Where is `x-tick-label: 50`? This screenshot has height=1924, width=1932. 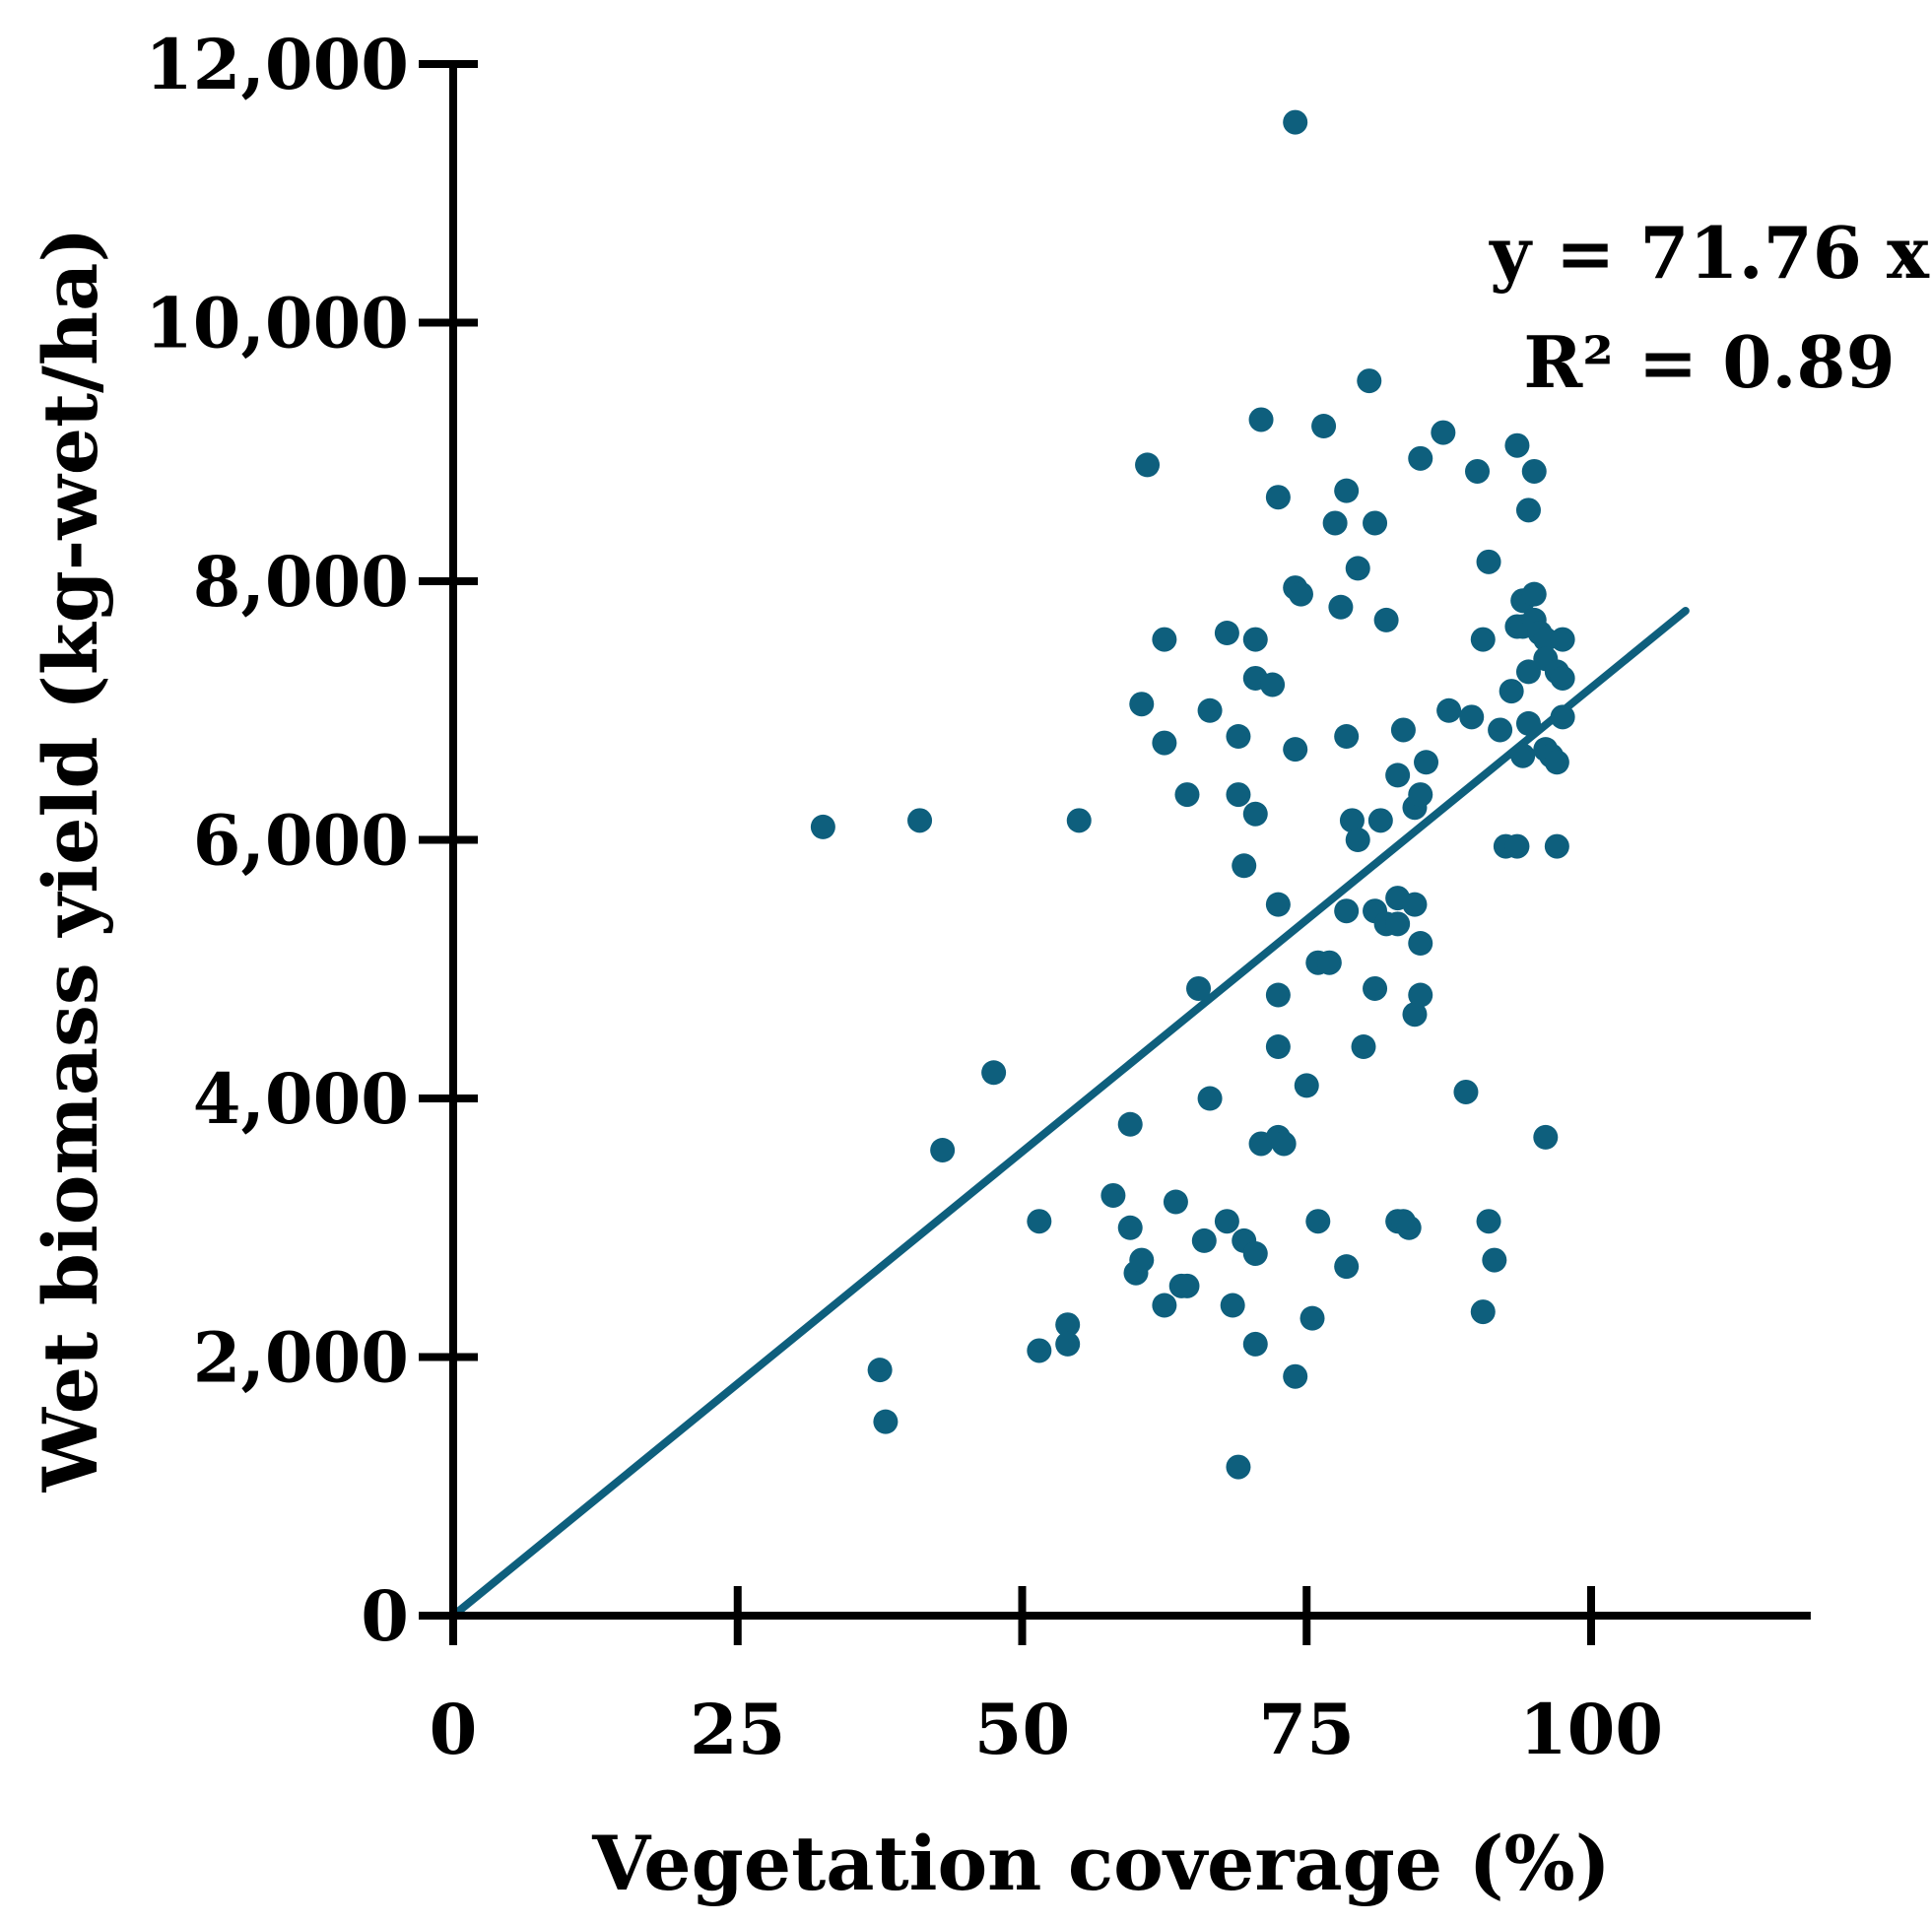 x-tick-label: 50 is located at coordinates (1022, 1730).